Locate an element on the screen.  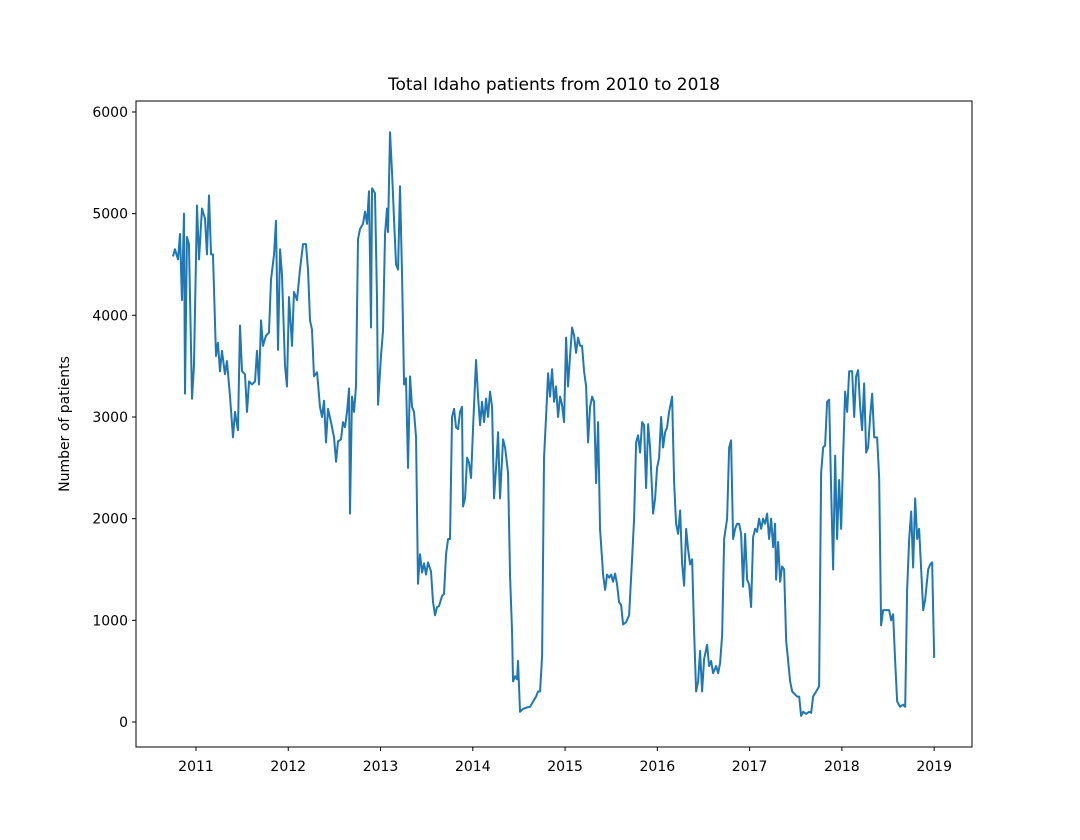
y-tick-label: 3000 is located at coordinates (110, 418).